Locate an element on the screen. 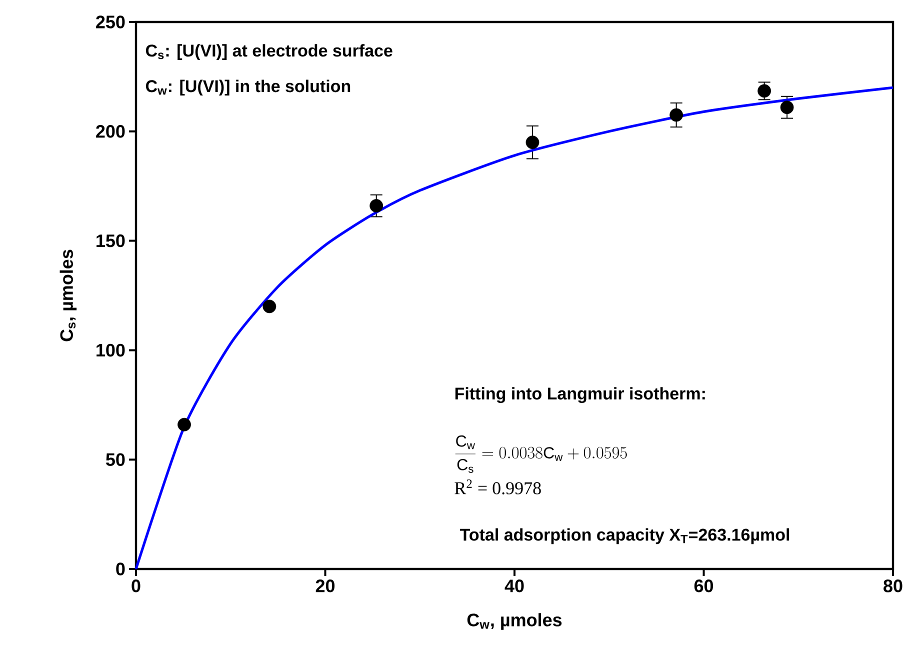 Image resolution: width=910 pixels, height=670 pixels. y-tick-label: 250 is located at coordinates (110, 22).